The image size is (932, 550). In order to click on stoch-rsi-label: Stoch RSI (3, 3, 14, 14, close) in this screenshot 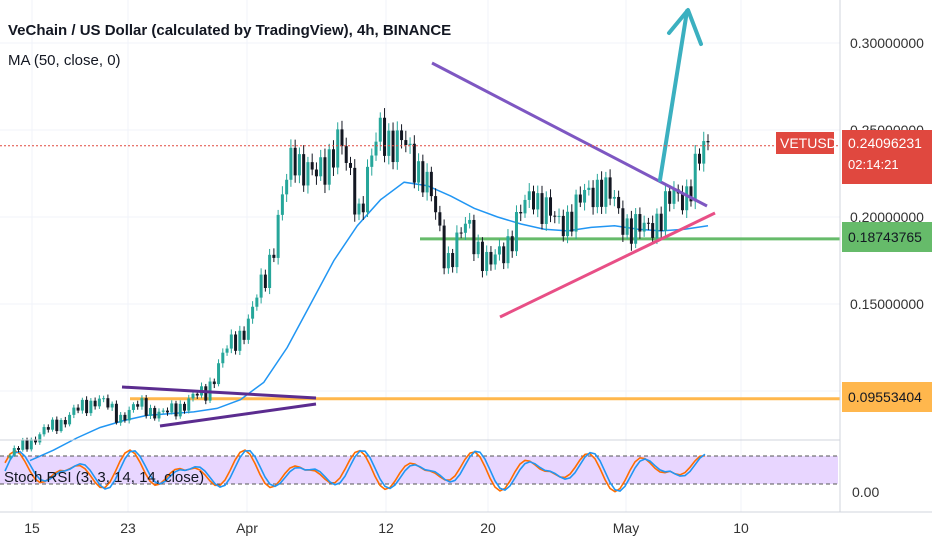, I will do `click(104, 477)`.